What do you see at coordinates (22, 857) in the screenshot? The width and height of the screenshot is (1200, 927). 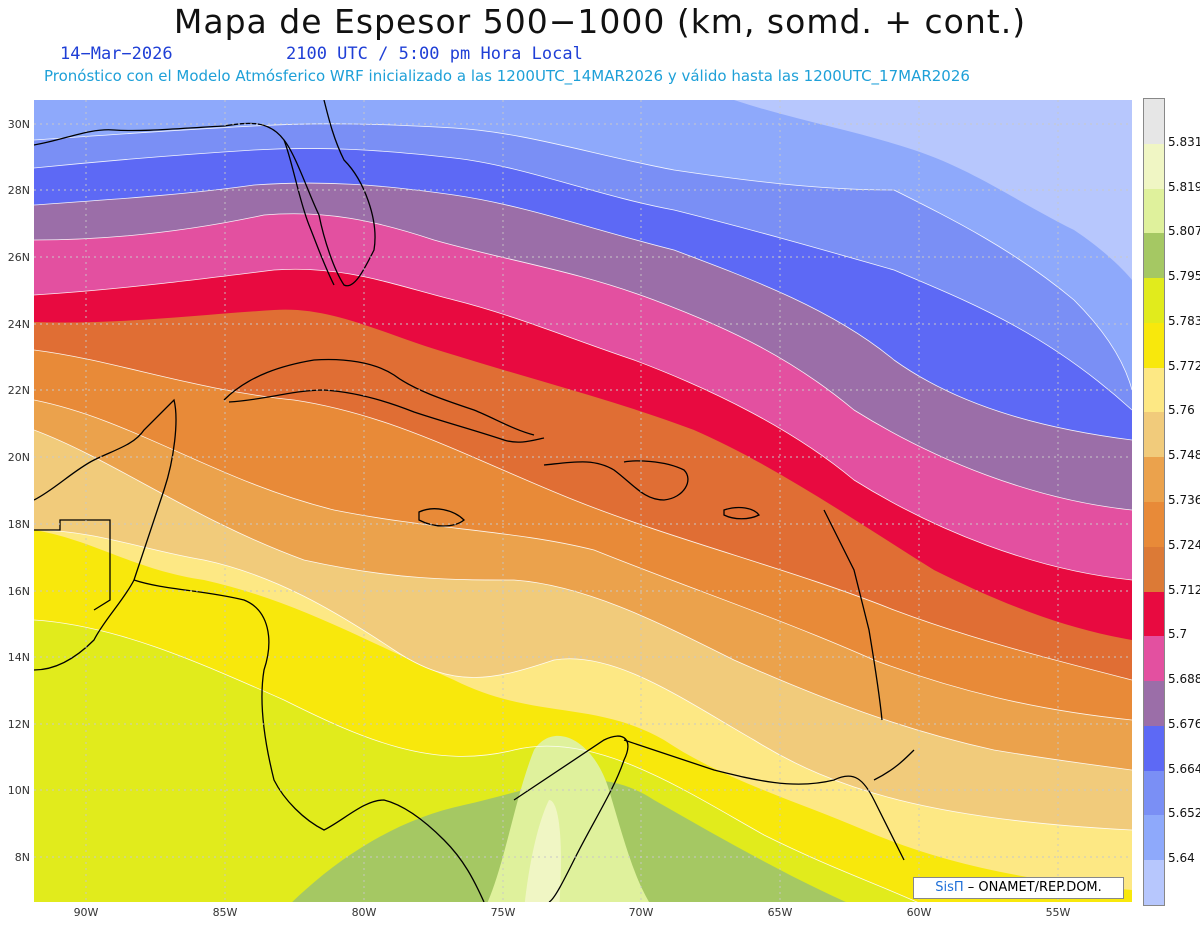 I see `lat-label-8n: 8N` at bounding box center [22, 857].